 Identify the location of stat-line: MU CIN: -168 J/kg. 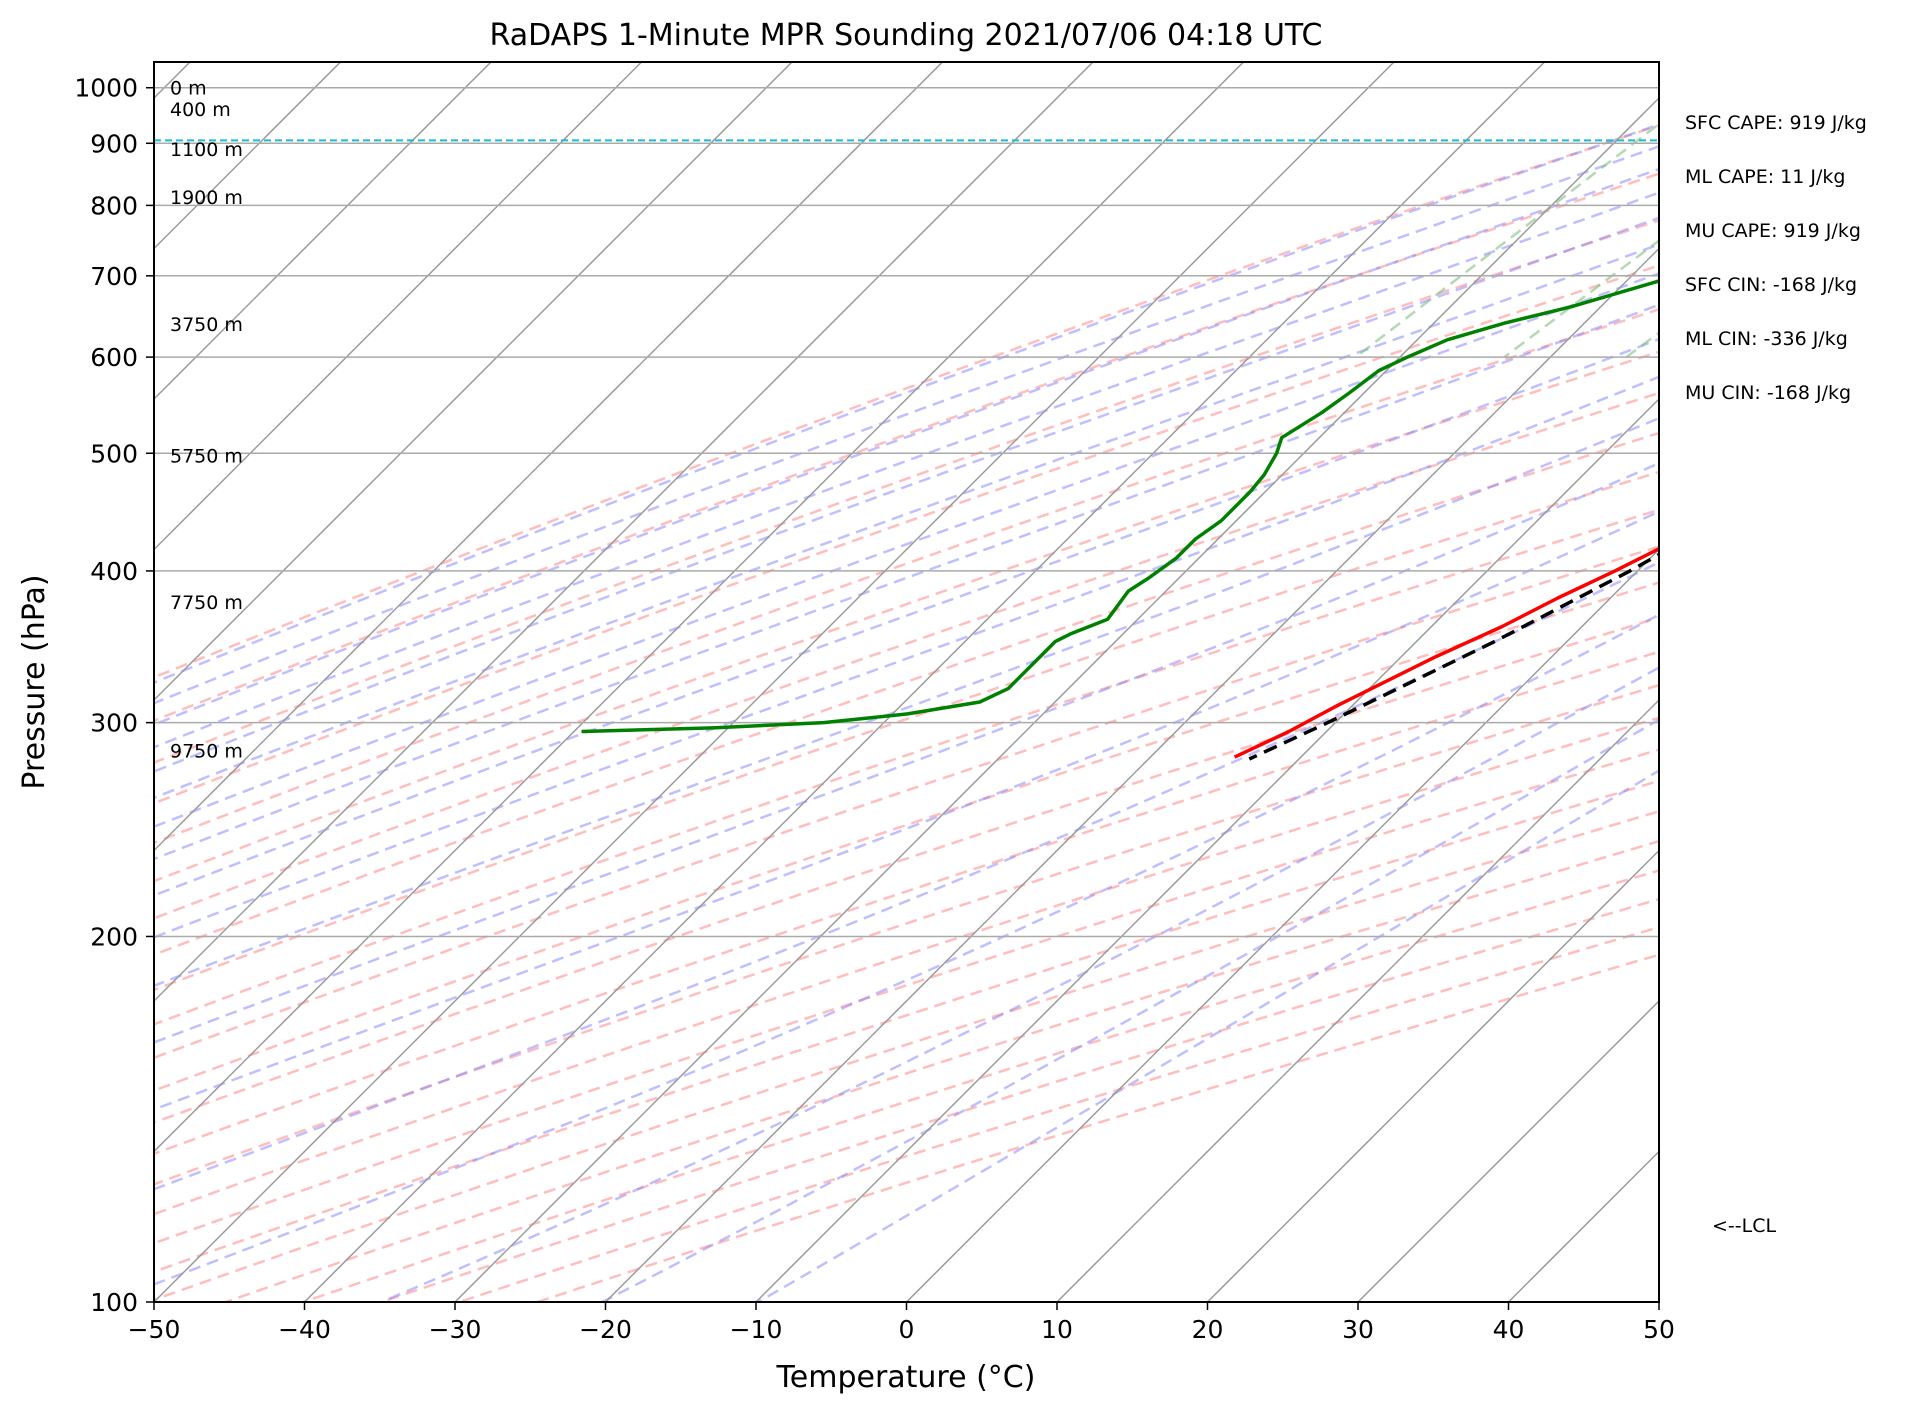
(1768, 393).